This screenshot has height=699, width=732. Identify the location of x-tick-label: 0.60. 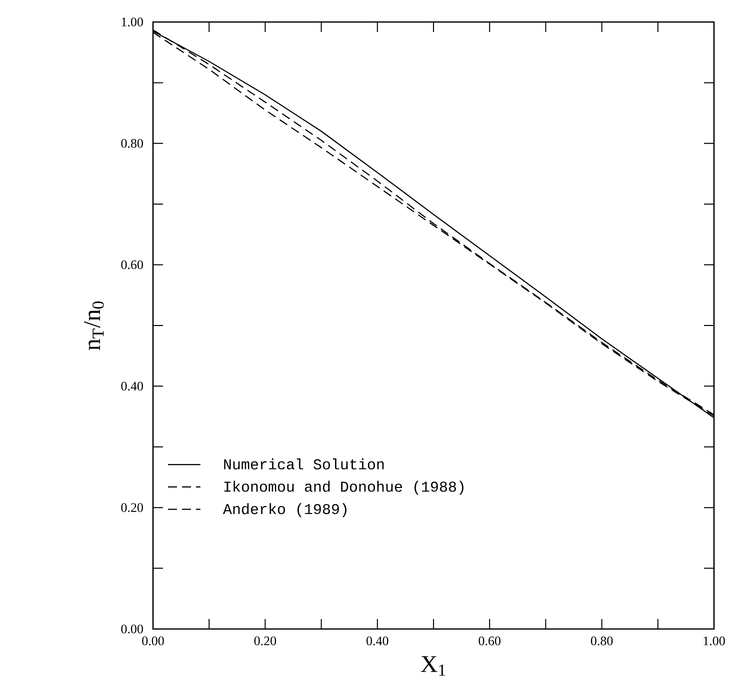
(489, 641).